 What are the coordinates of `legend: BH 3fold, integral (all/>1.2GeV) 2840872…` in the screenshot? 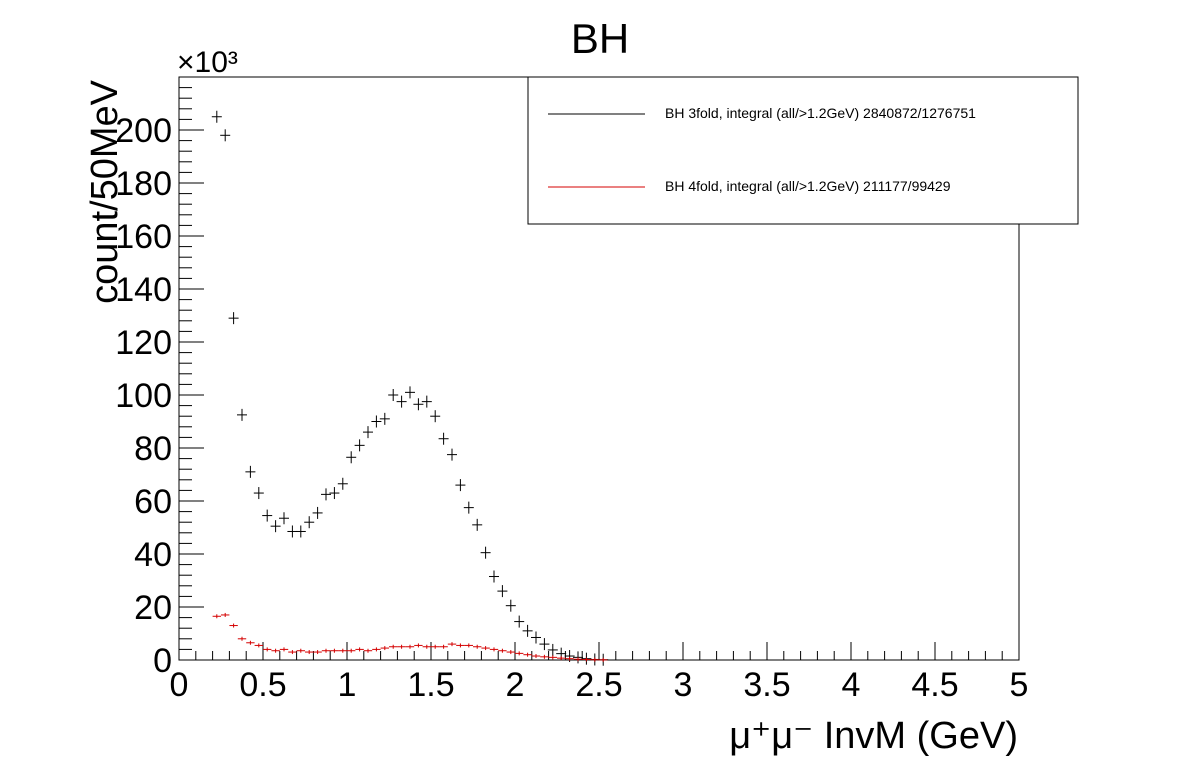 It's located at (803, 150).